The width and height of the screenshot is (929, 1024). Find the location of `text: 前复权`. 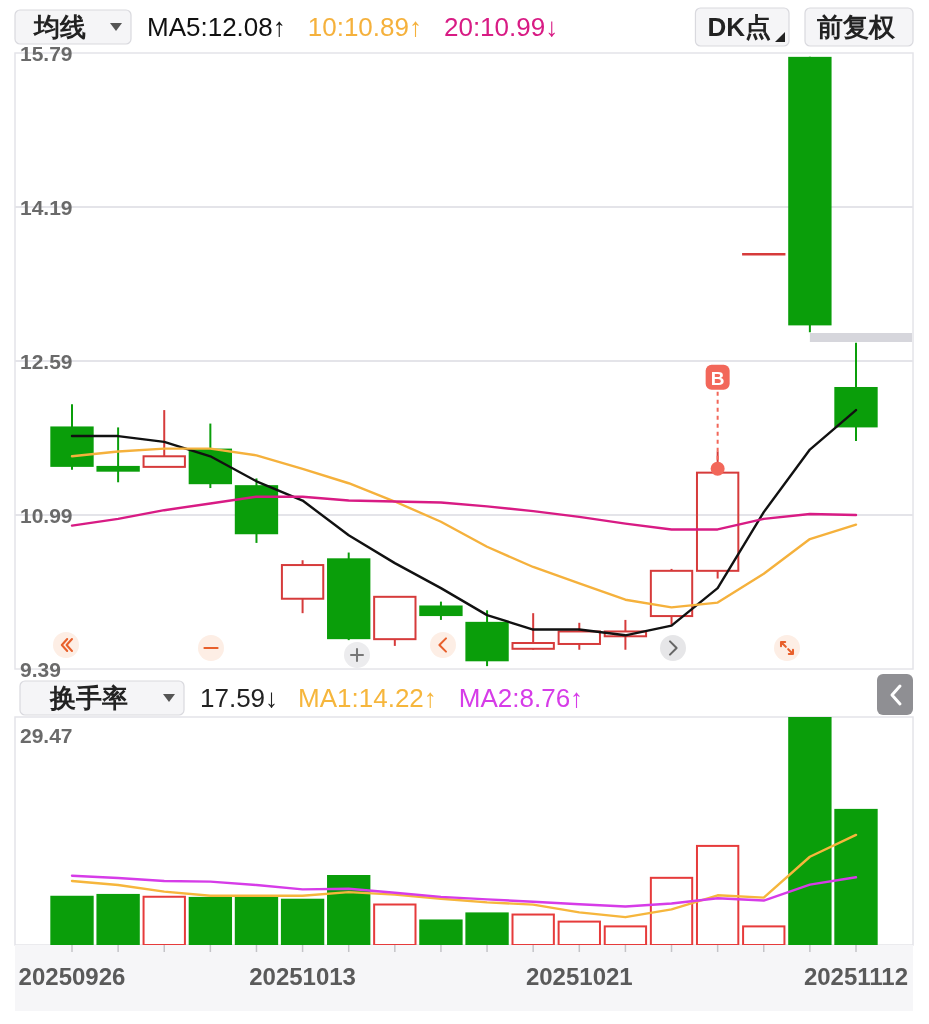

text: 前复权 is located at coordinates (856, 27).